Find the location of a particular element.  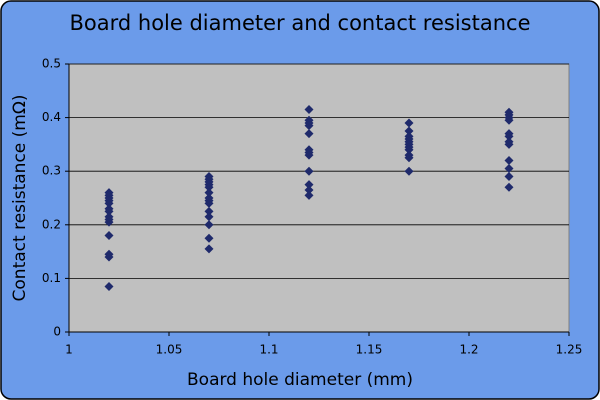

x-tick-label: 1.2 is located at coordinates (468, 350).